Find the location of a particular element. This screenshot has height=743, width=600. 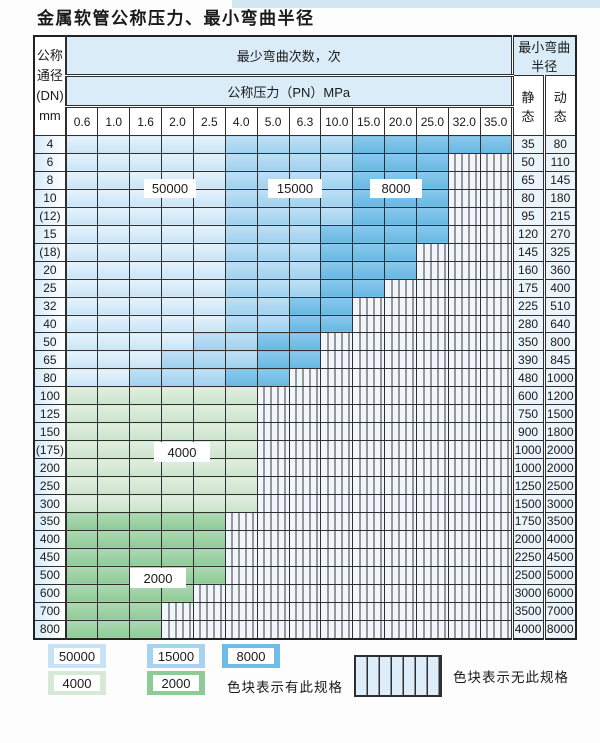

dn-value: 200 is located at coordinates (50, 468).